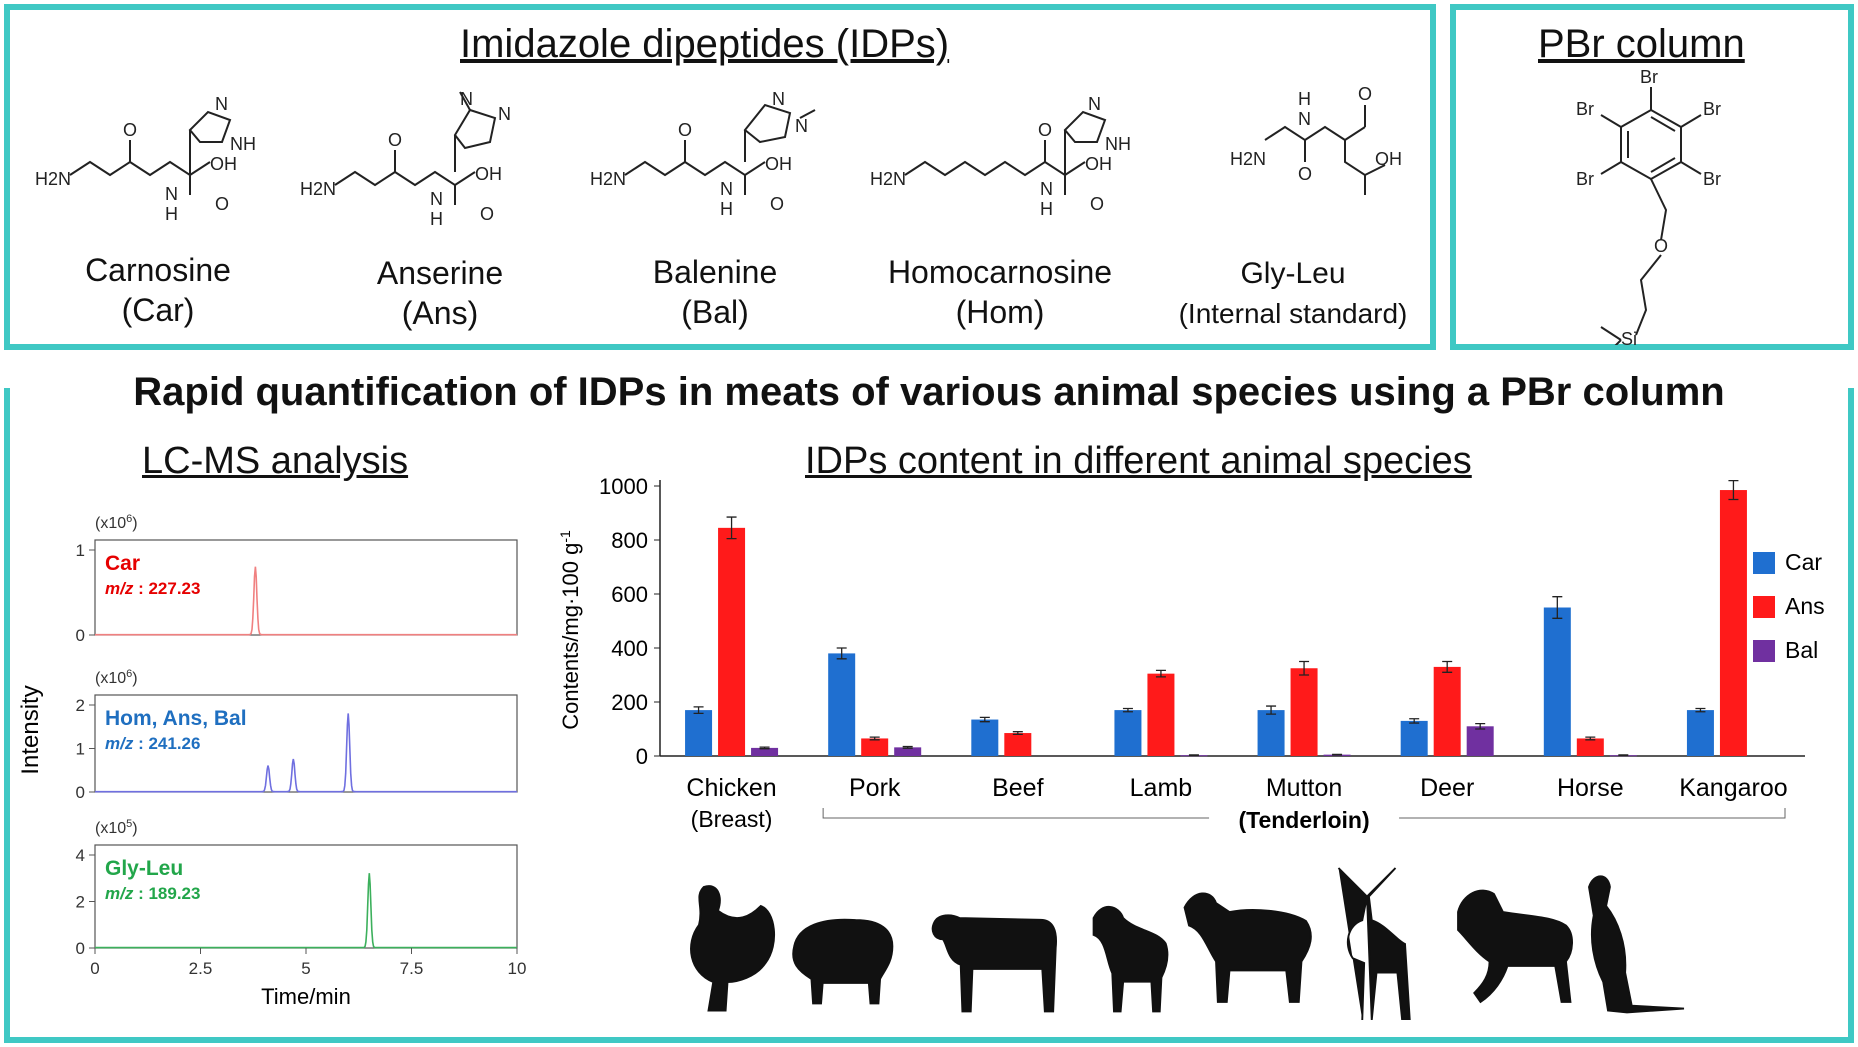  I want to click on pbr-structure-drawing: Br Br Br Br Br O Si, so click(1648, 206).